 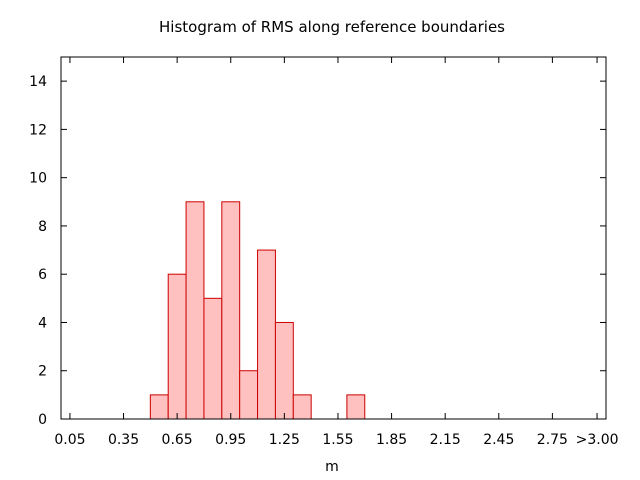 What do you see at coordinates (597, 440) in the screenshot?
I see `x-tick-label: >3.00` at bounding box center [597, 440].